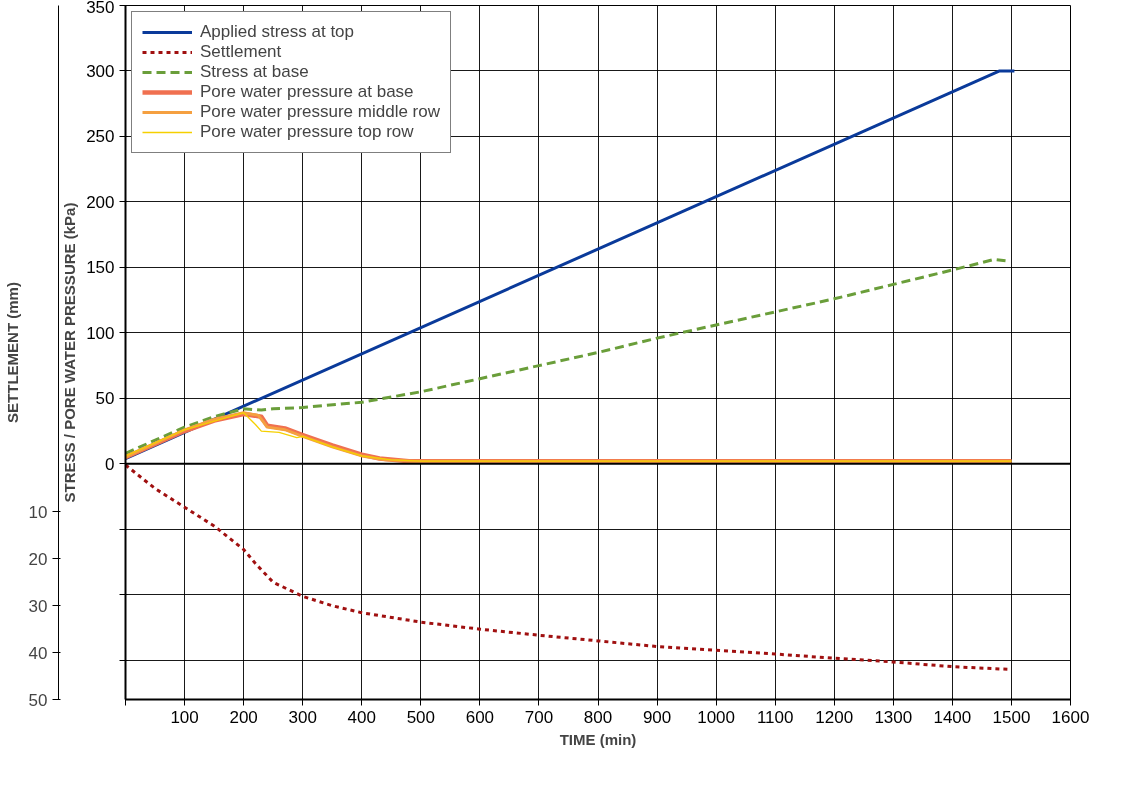 The height and width of the screenshot is (786, 1148). What do you see at coordinates (100, 137) in the screenshot?
I see `y-tick-label: 250` at bounding box center [100, 137].